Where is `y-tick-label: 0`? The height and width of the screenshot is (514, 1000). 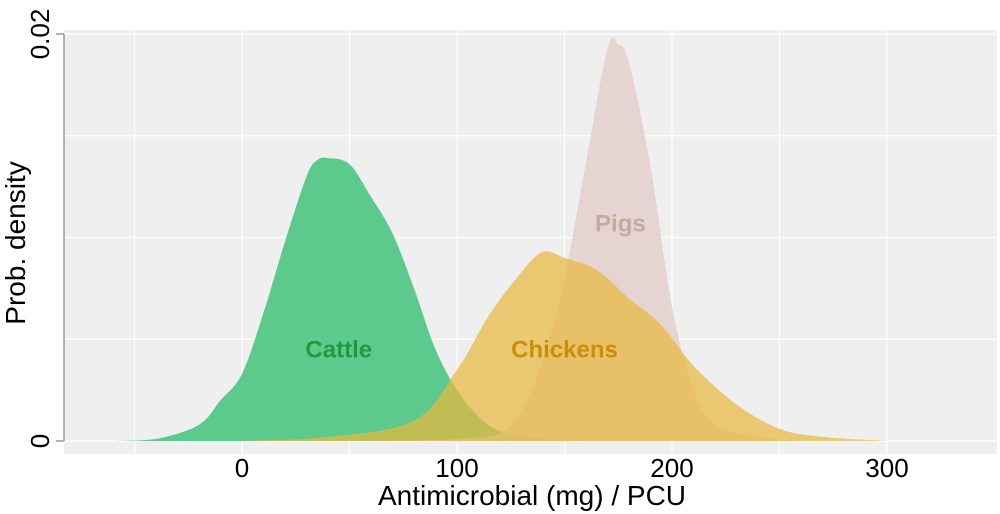 y-tick-label: 0 is located at coordinates (40, 441).